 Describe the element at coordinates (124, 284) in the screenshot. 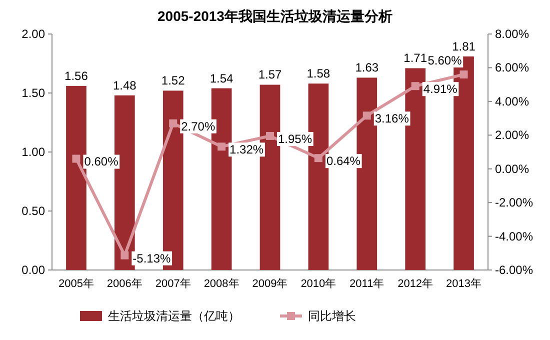

I see `x-tick-label: 2006年` at that location.